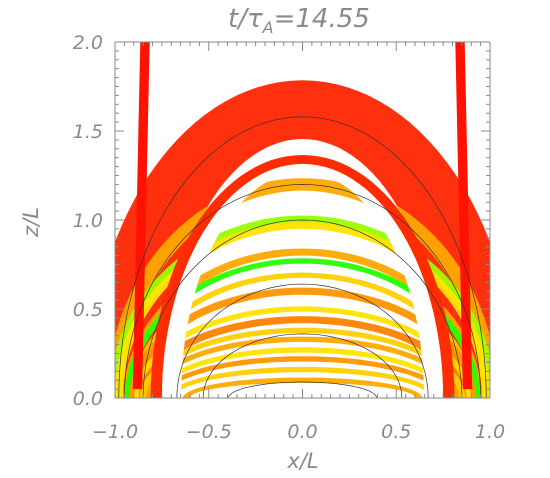  I want to click on y-tick-label: 1.5, so click(88, 132).